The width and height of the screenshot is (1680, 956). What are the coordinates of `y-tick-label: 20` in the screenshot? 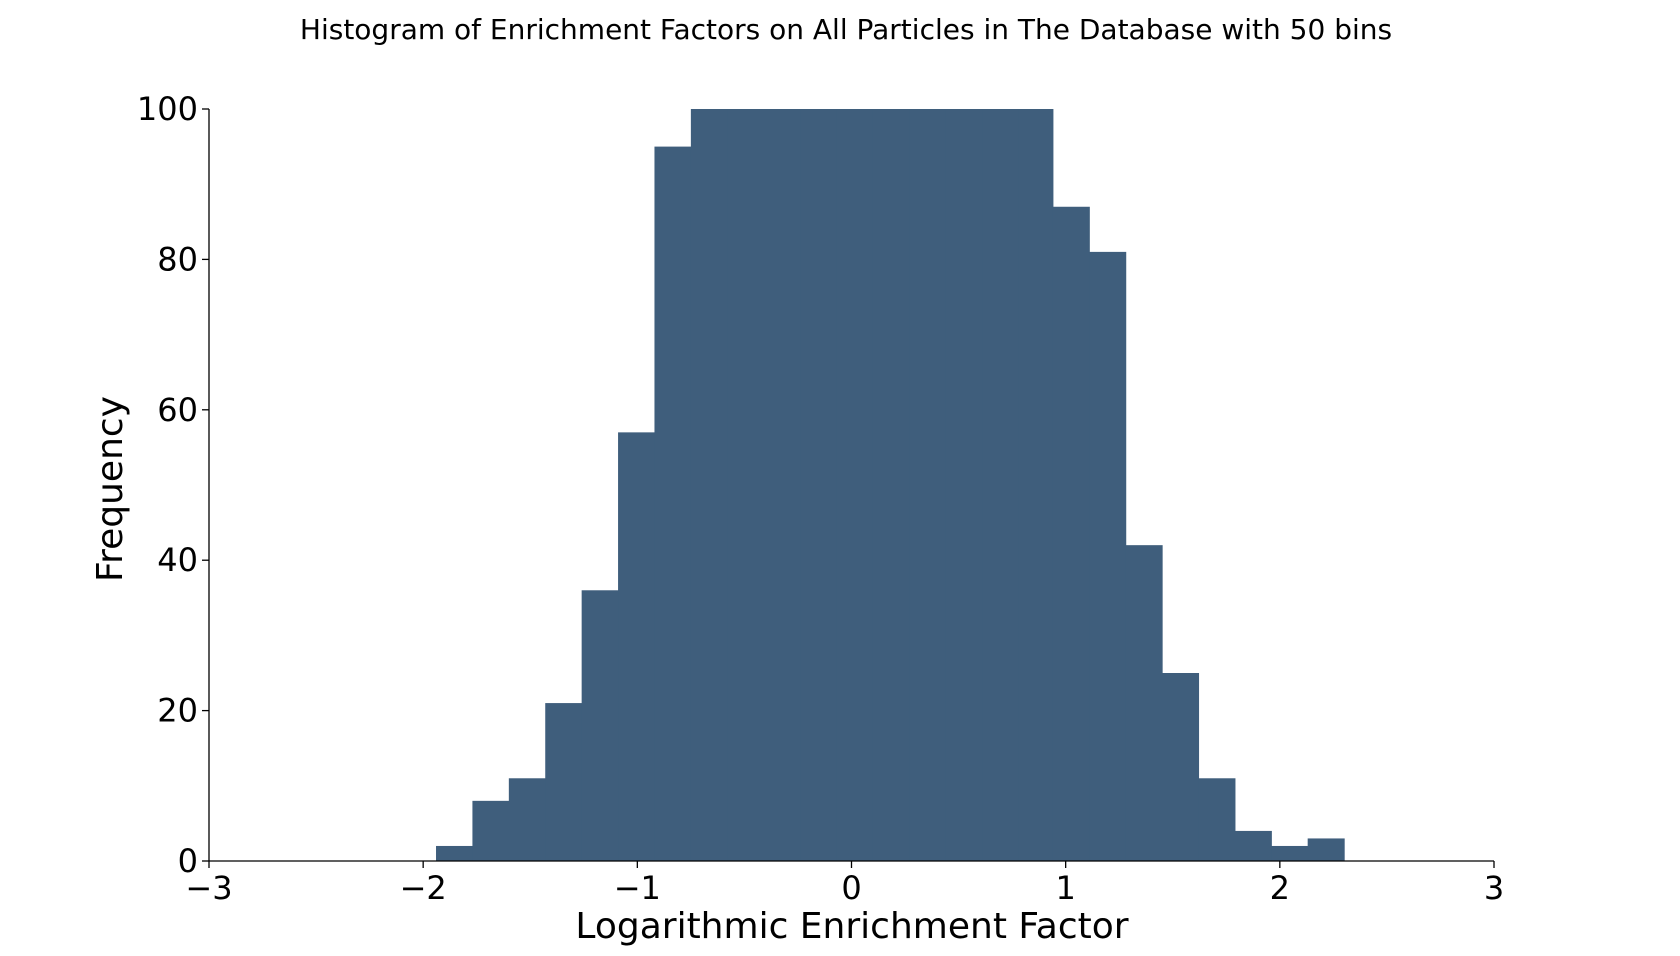 It's located at (177, 711).